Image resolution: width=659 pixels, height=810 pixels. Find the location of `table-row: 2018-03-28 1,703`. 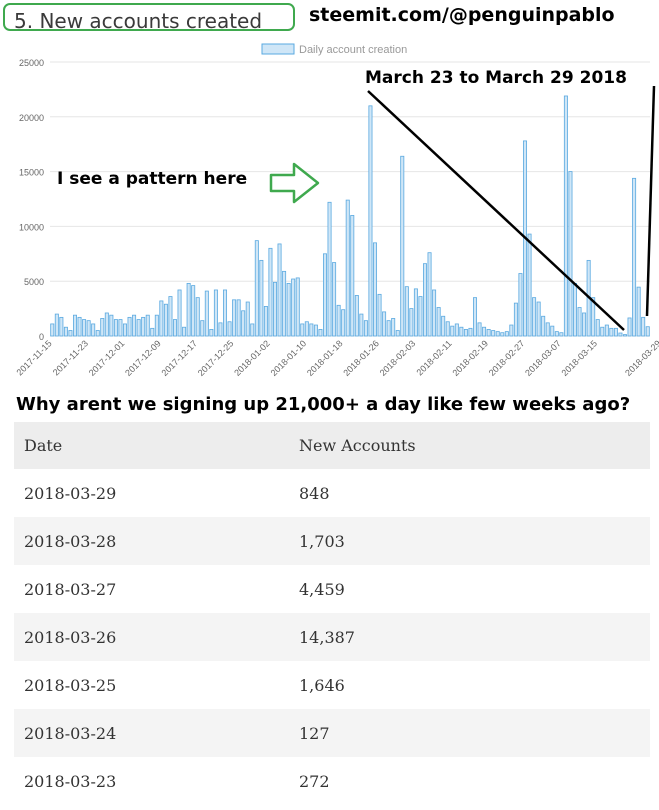

table-row: 2018-03-28 1,703 is located at coordinates (332, 541).